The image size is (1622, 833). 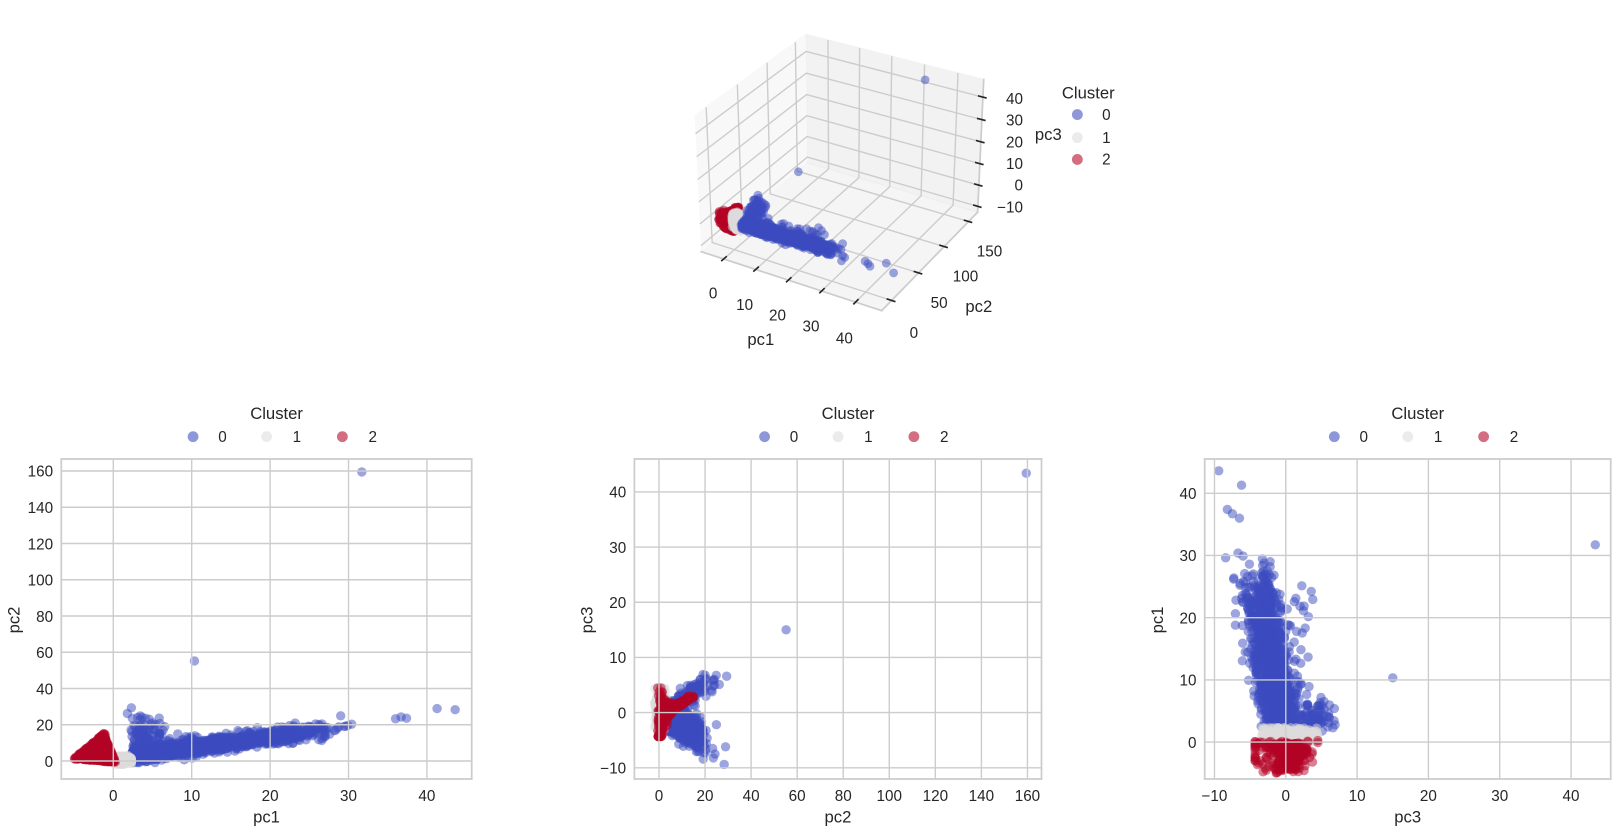 What do you see at coordinates (989, 251) in the screenshot?
I see `svg-text: 150` at bounding box center [989, 251].